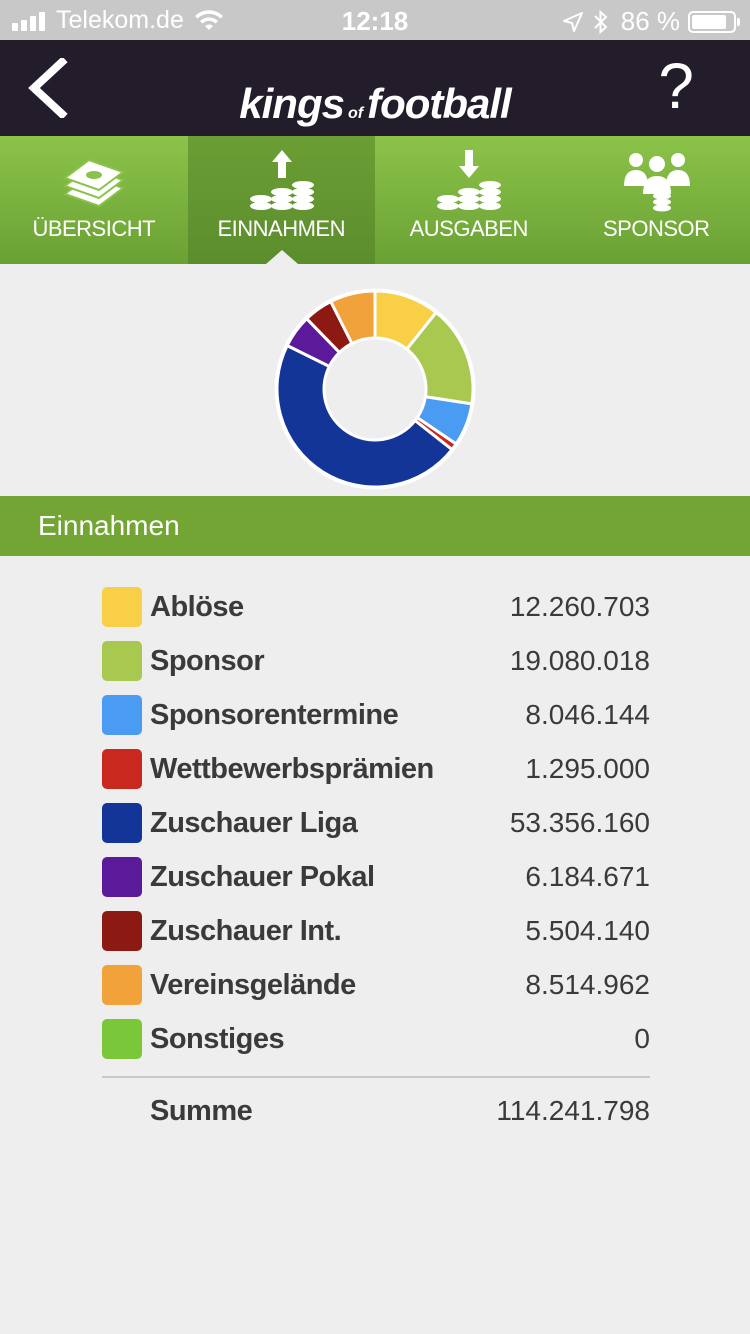 This screenshot has width=750, height=1334. I want to click on legend-value: 12.260.703, so click(579, 606).